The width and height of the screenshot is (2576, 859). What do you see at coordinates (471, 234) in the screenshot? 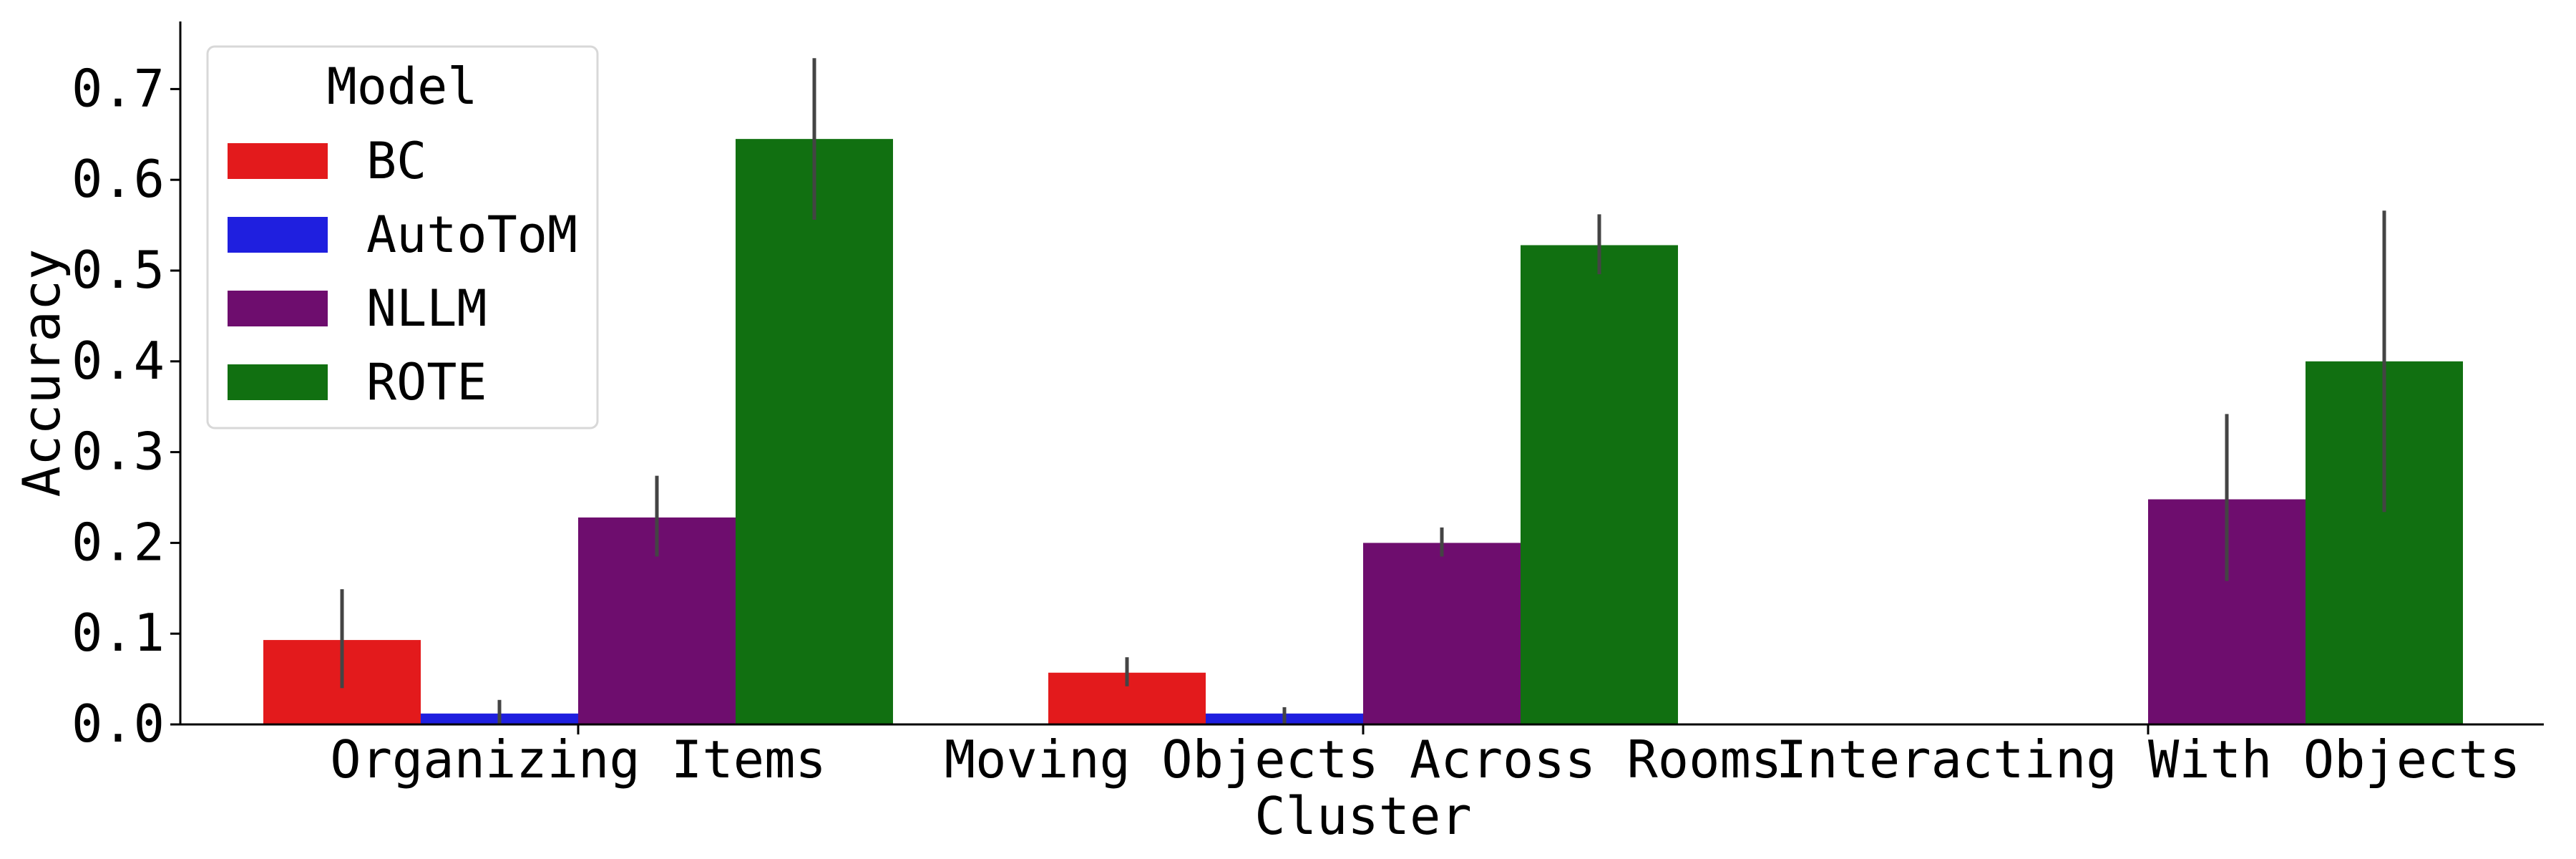
I see `legend-label-autotom: AutoToM` at bounding box center [471, 234].